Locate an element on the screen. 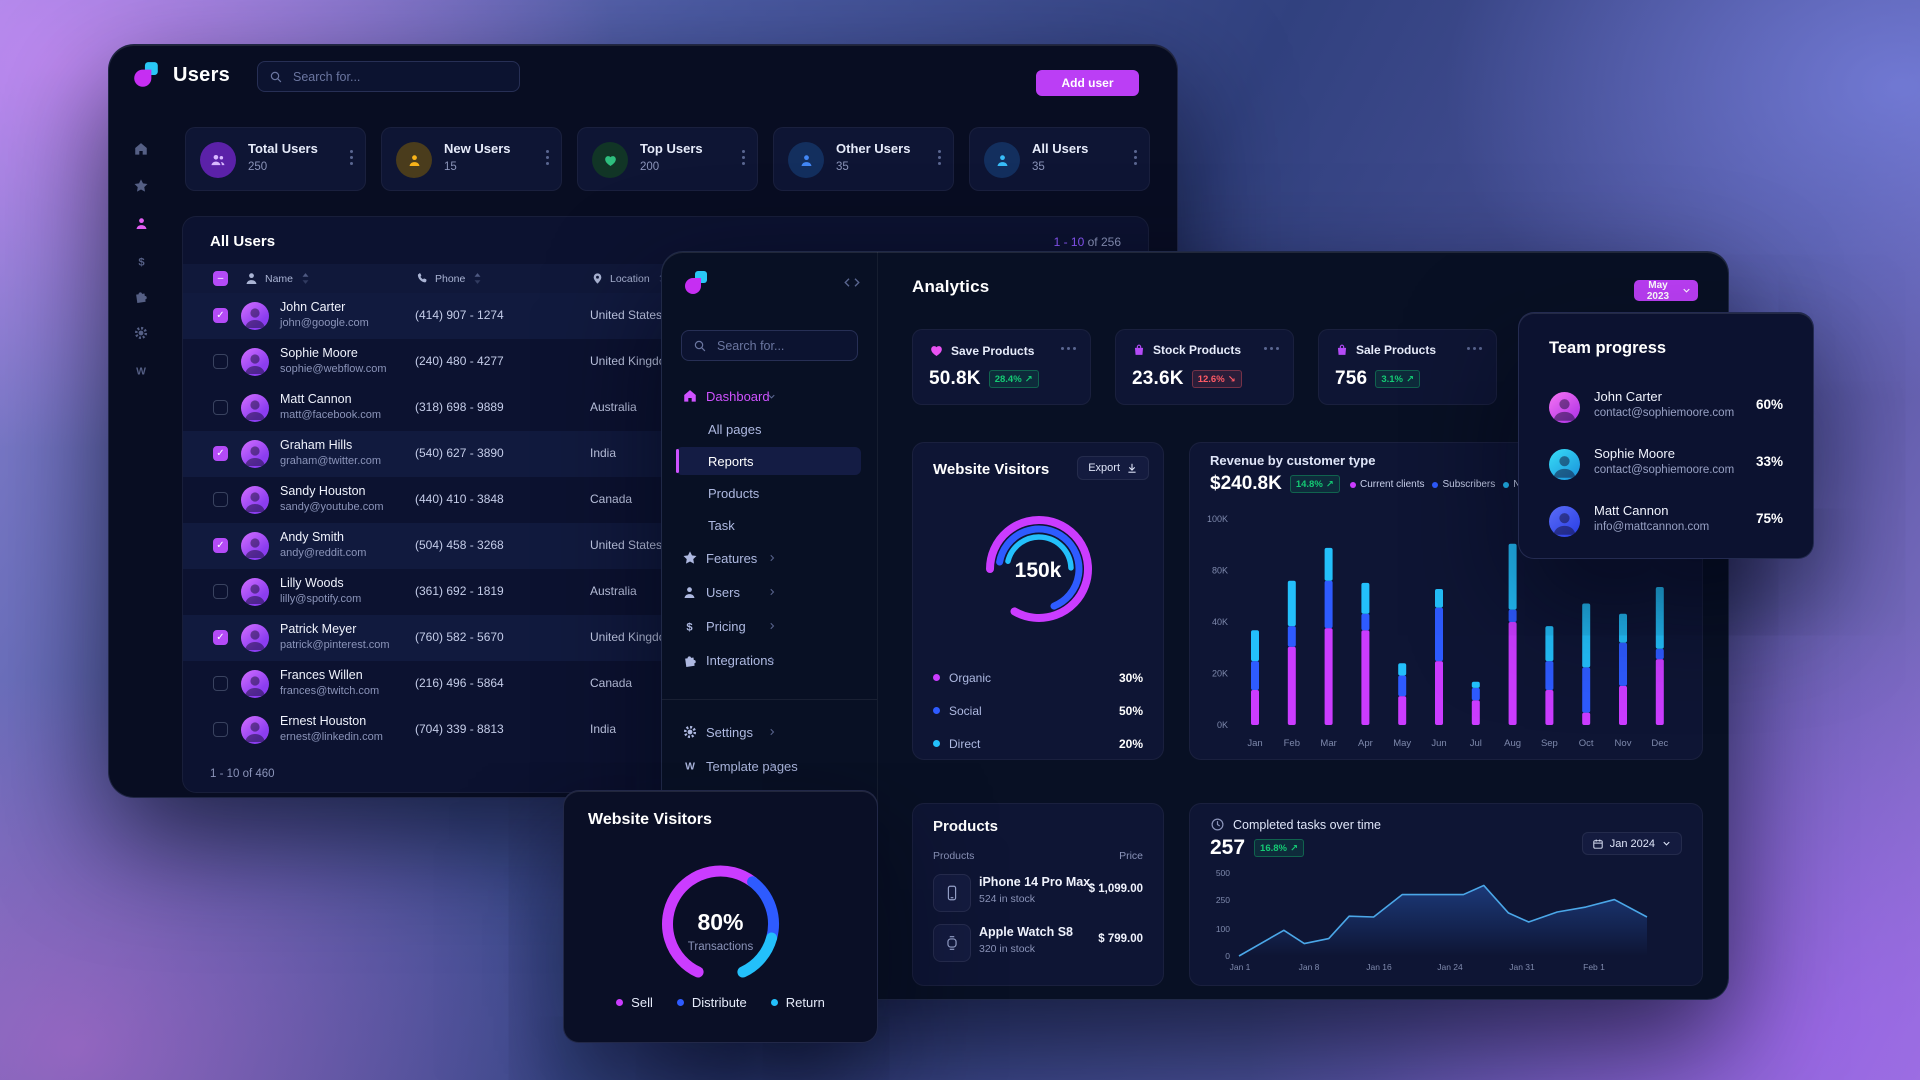 The height and width of the screenshot is (1080, 1920). sidebar-item-users: Users is located at coordinates (769, 592).